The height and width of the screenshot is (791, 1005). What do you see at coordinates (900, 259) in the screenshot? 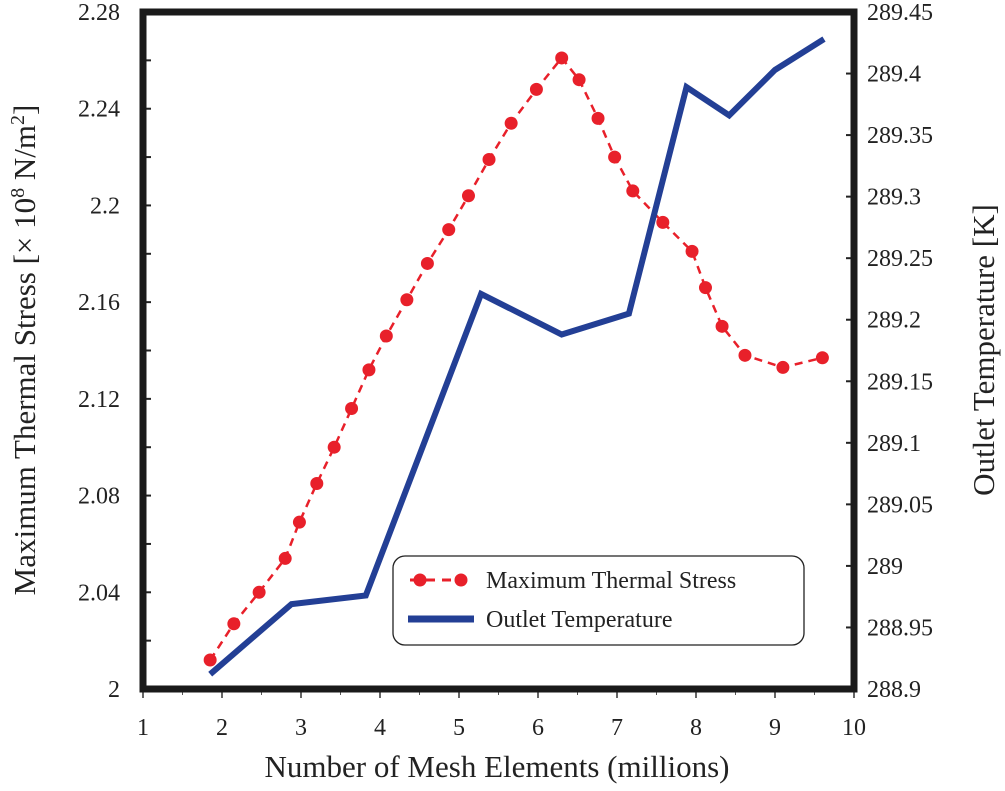
I see `y-right-tick-label: 289.25` at bounding box center [900, 259].